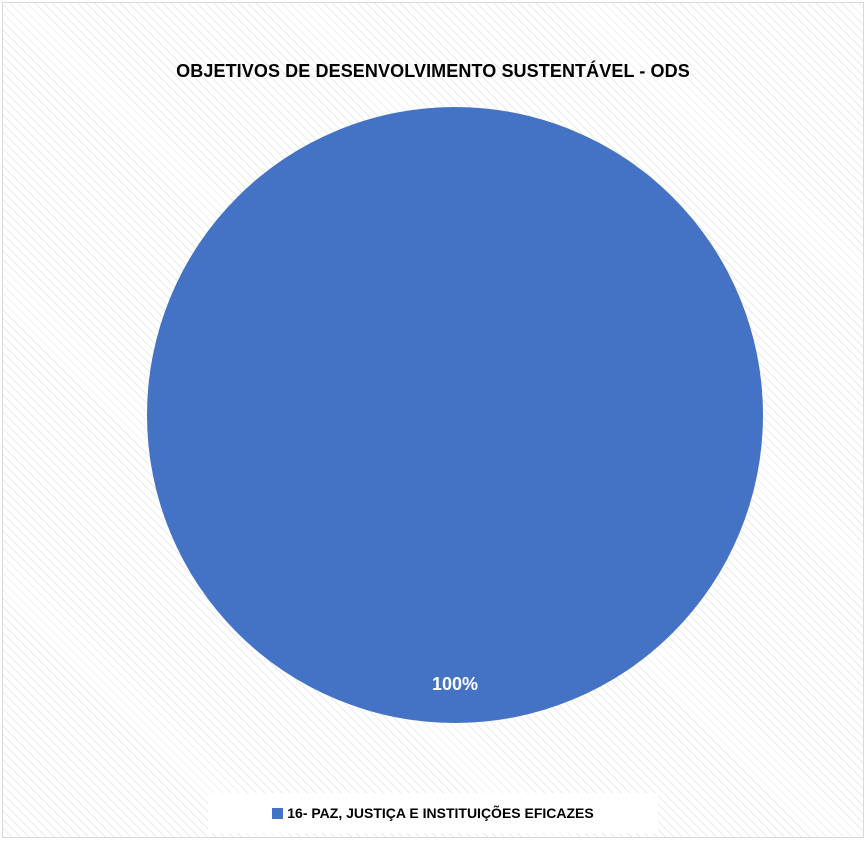  Describe the element at coordinates (278, 813) in the screenshot. I see `legend-swatch` at that location.